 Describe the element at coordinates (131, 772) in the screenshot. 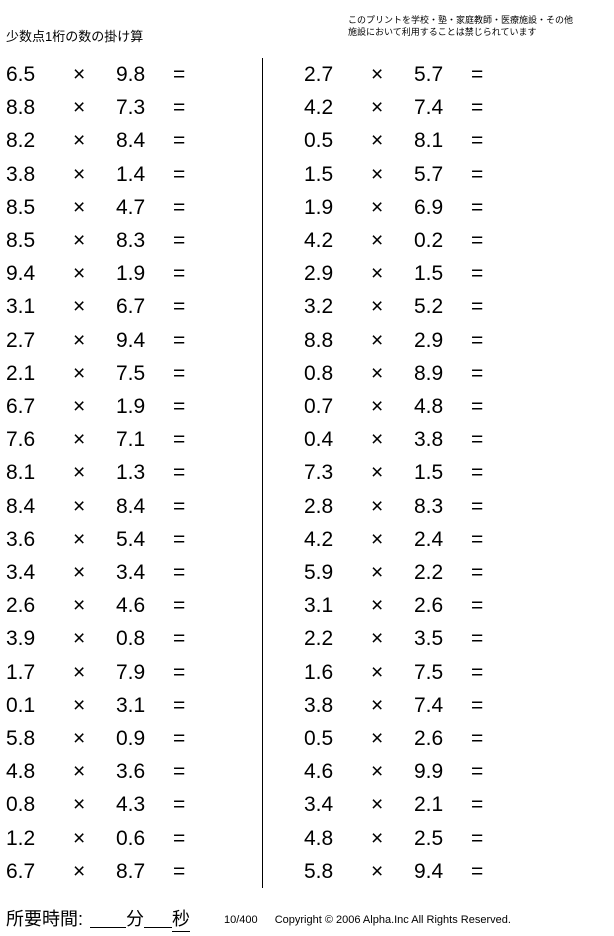

I see `second-operand: 3.6` at that location.